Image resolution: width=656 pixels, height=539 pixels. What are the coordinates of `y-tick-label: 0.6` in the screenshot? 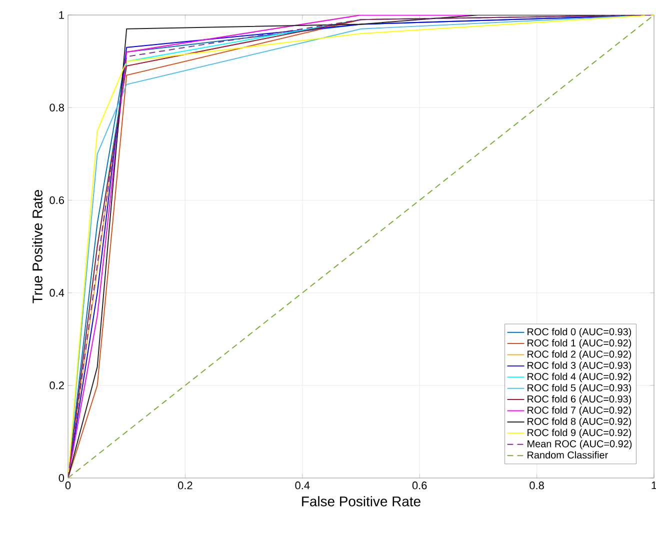 It's located at (57, 200).